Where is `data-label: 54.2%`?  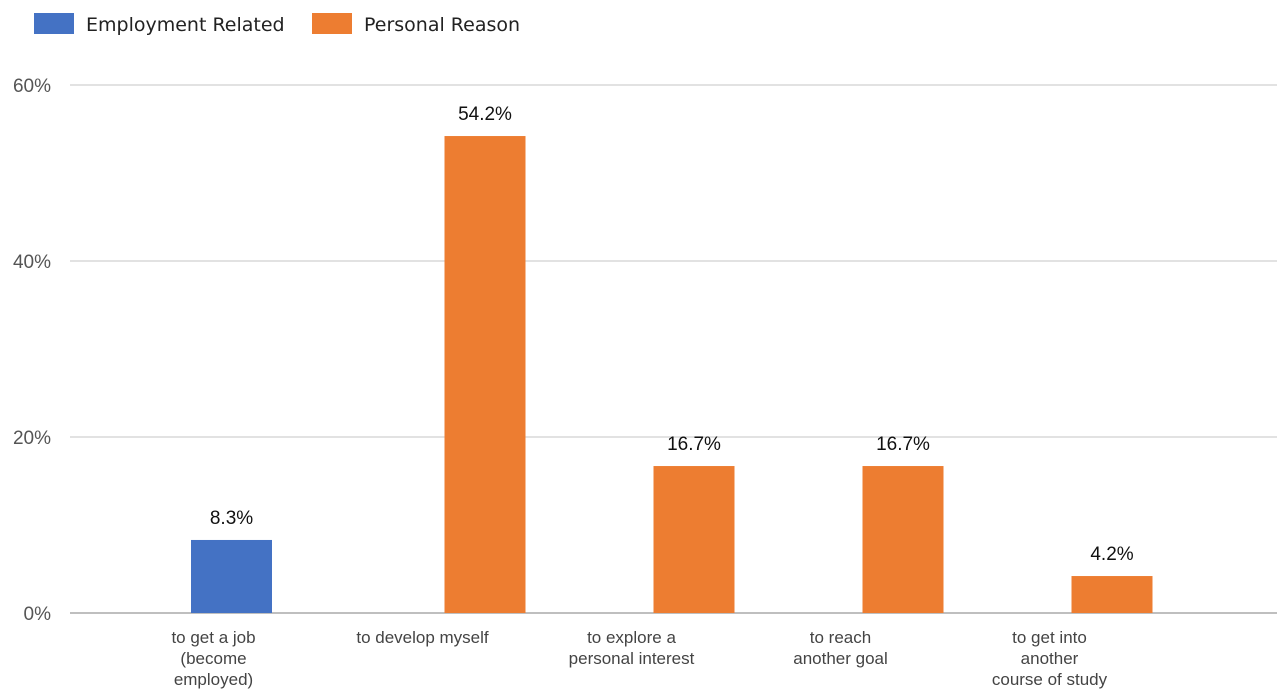
data-label: 54.2% is located at coordinates (485, 114).